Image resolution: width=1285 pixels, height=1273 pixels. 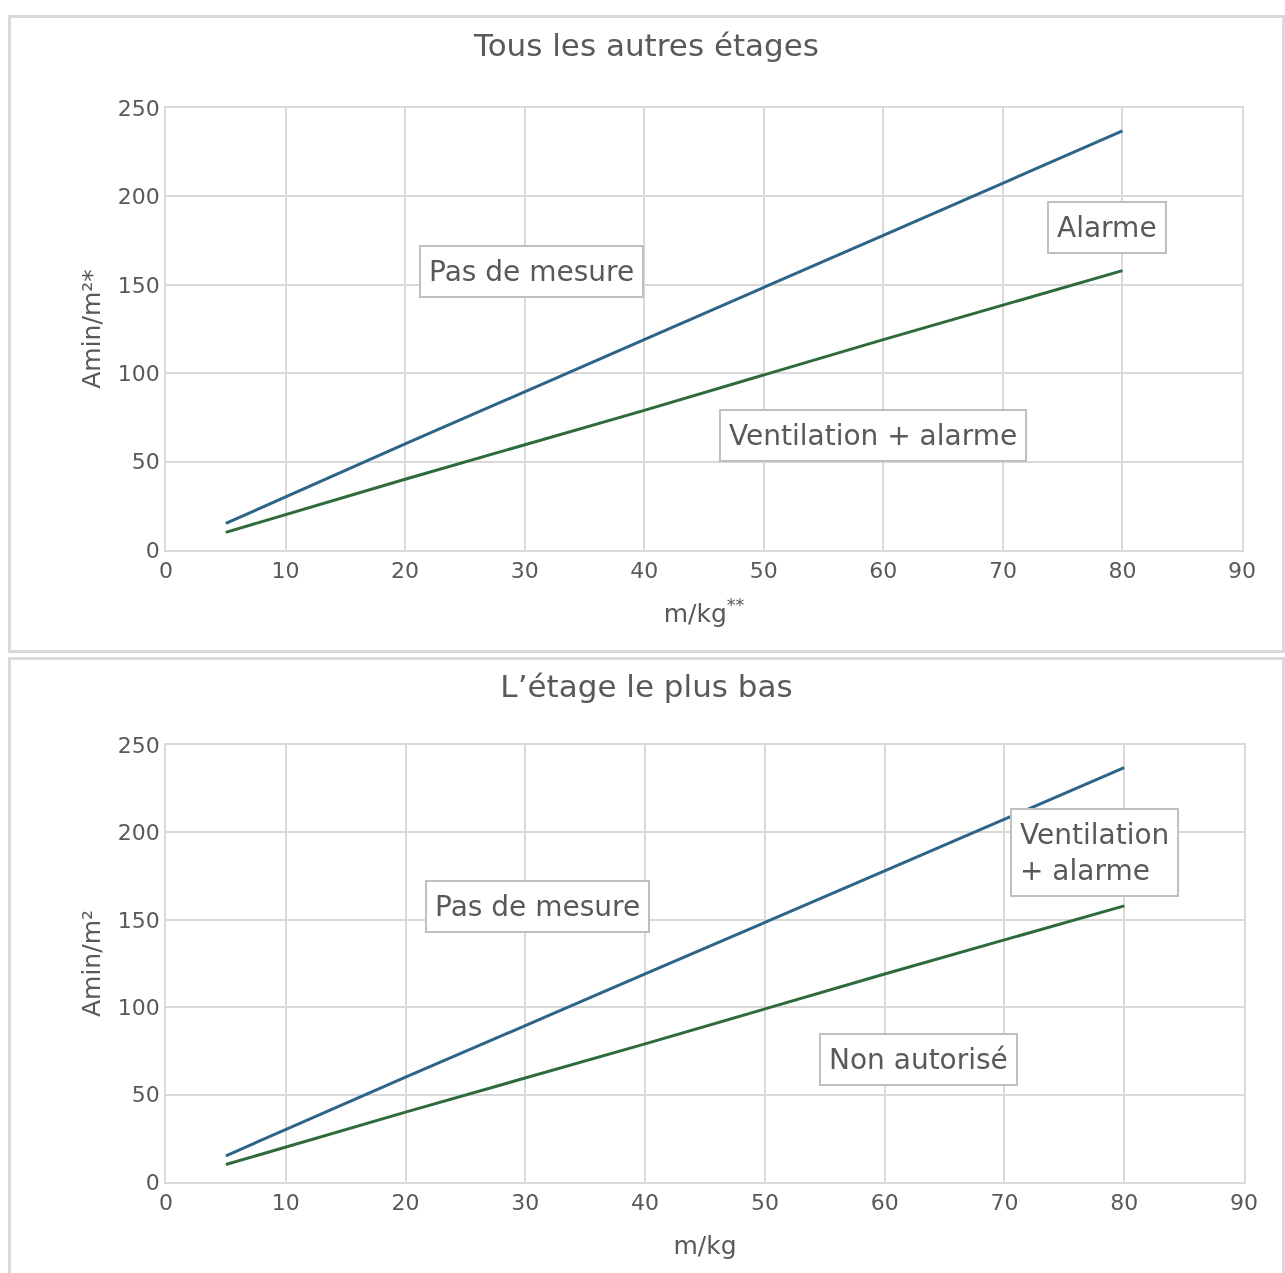 What do you see at coordinates (705, 1245) in the screenshot?
I see `x-axis-title: m/kg` at bounding box center [705, 1245].